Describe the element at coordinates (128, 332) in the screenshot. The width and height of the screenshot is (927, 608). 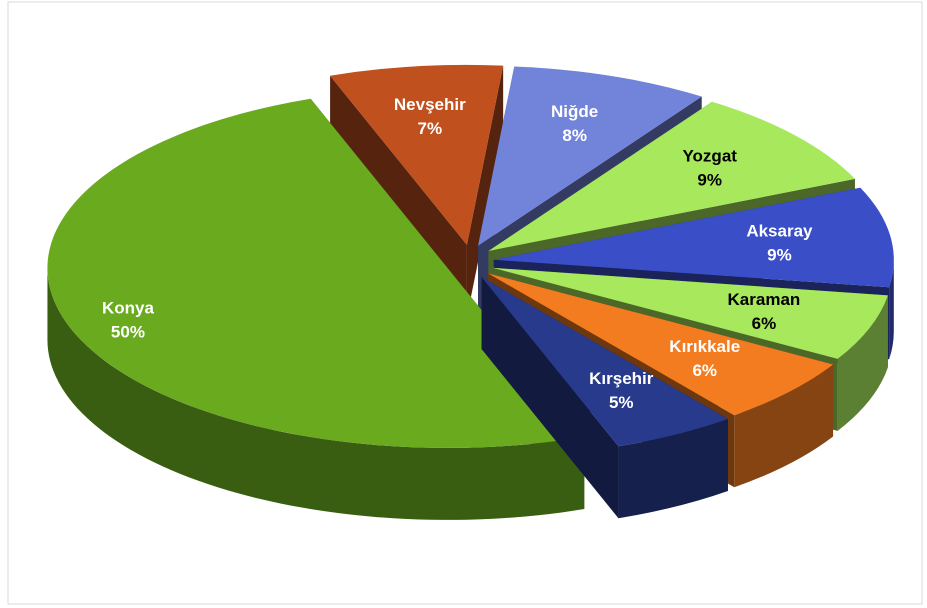
I see `slice-value-label: 50%` at that location.